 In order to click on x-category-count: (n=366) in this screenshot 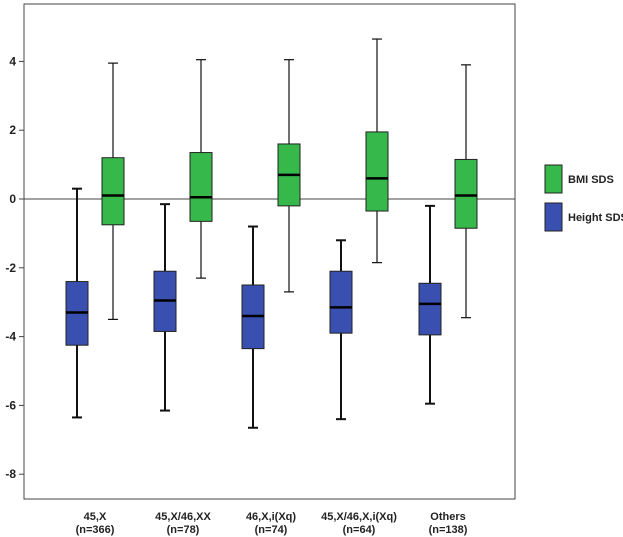, I will do `click(95, 530)`.